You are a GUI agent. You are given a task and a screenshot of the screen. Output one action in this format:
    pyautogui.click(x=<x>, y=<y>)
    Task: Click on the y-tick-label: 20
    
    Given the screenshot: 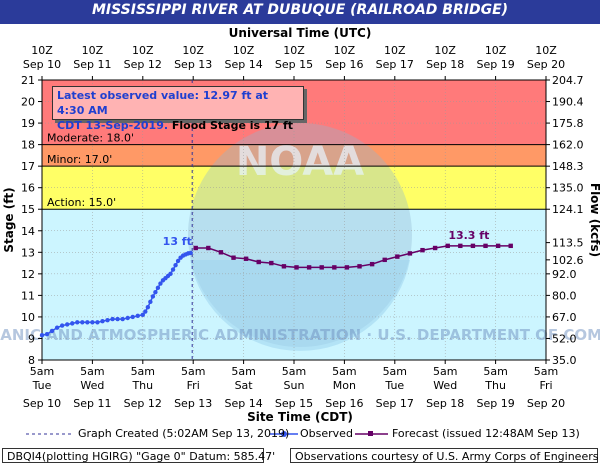 What is the action you would take?
    pyautogui.click(x=28, y=102)
    